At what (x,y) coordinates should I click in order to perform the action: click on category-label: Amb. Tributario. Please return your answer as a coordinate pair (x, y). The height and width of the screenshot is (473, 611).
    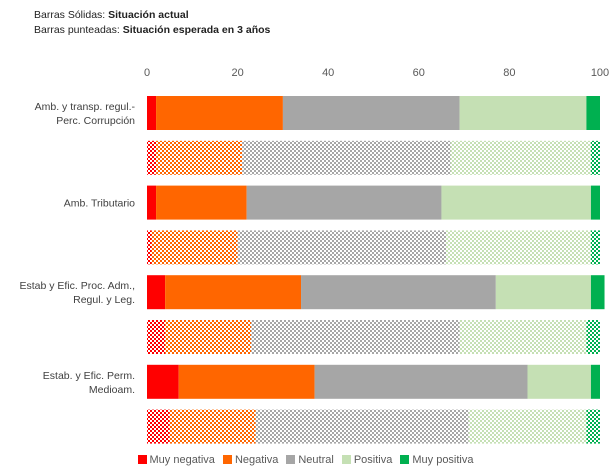
    Looking at the image, I should click on (99, 204).